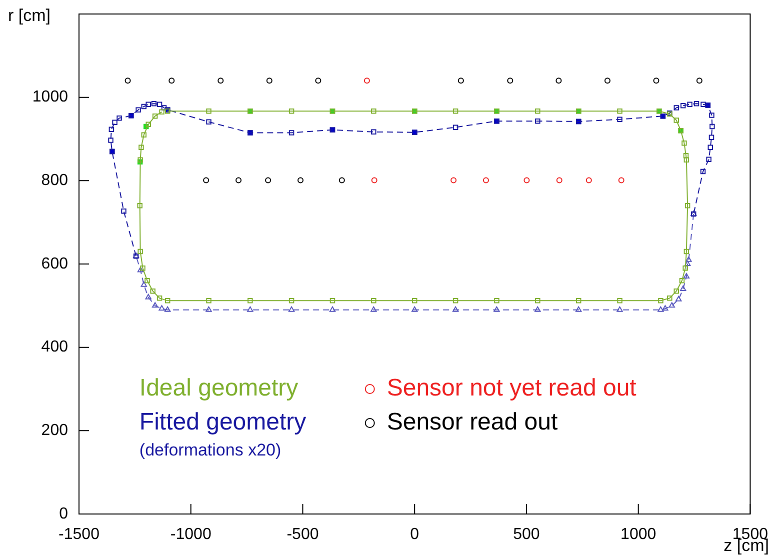 The image size is (771, 556). Describe the element at coordinates (50, 97) in the screenshot. I see `y-tick-label: 1000` at that location.